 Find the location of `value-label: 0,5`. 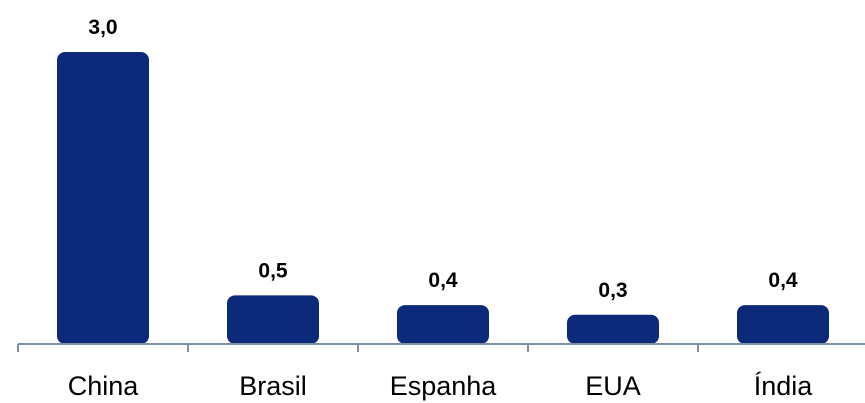

value-label: 0,5 is located at coordinates (273, 270).